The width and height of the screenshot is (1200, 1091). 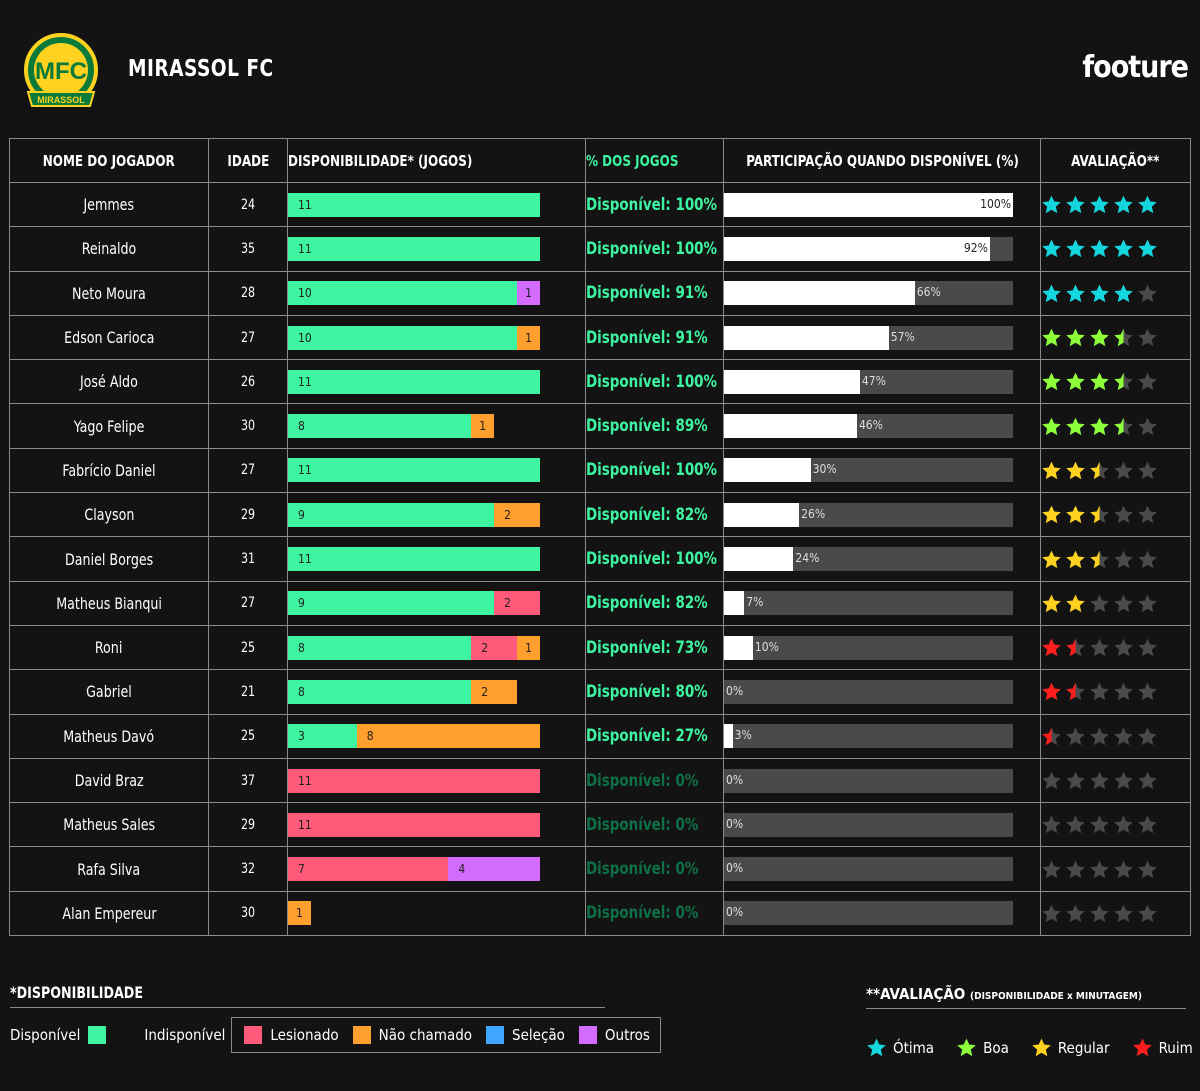 What do you see at coordinates (654, 647) in the screenshot?
I see `pct-games-cell: Disponível: 73%` at bounding box center [654, 647].